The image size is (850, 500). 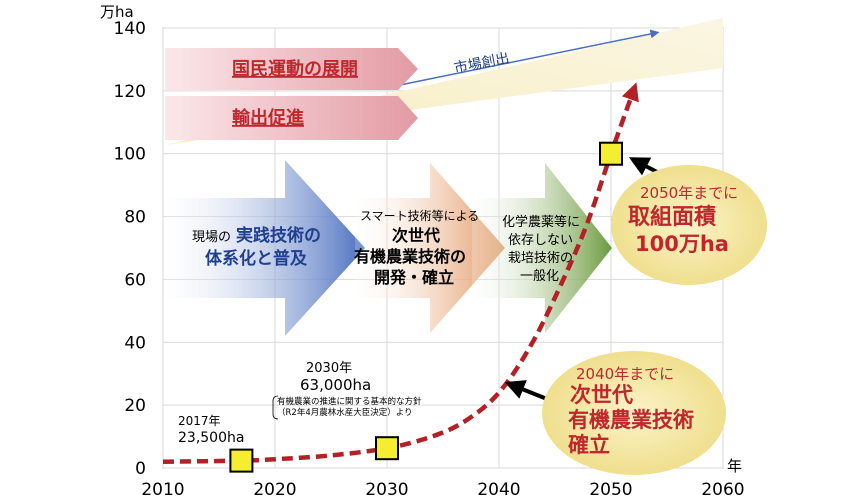 What do you see at coordinates (416, 235) in the screenshot?
I see `arrow2-text-line2: 次世代` at bounding box center [416, 235].